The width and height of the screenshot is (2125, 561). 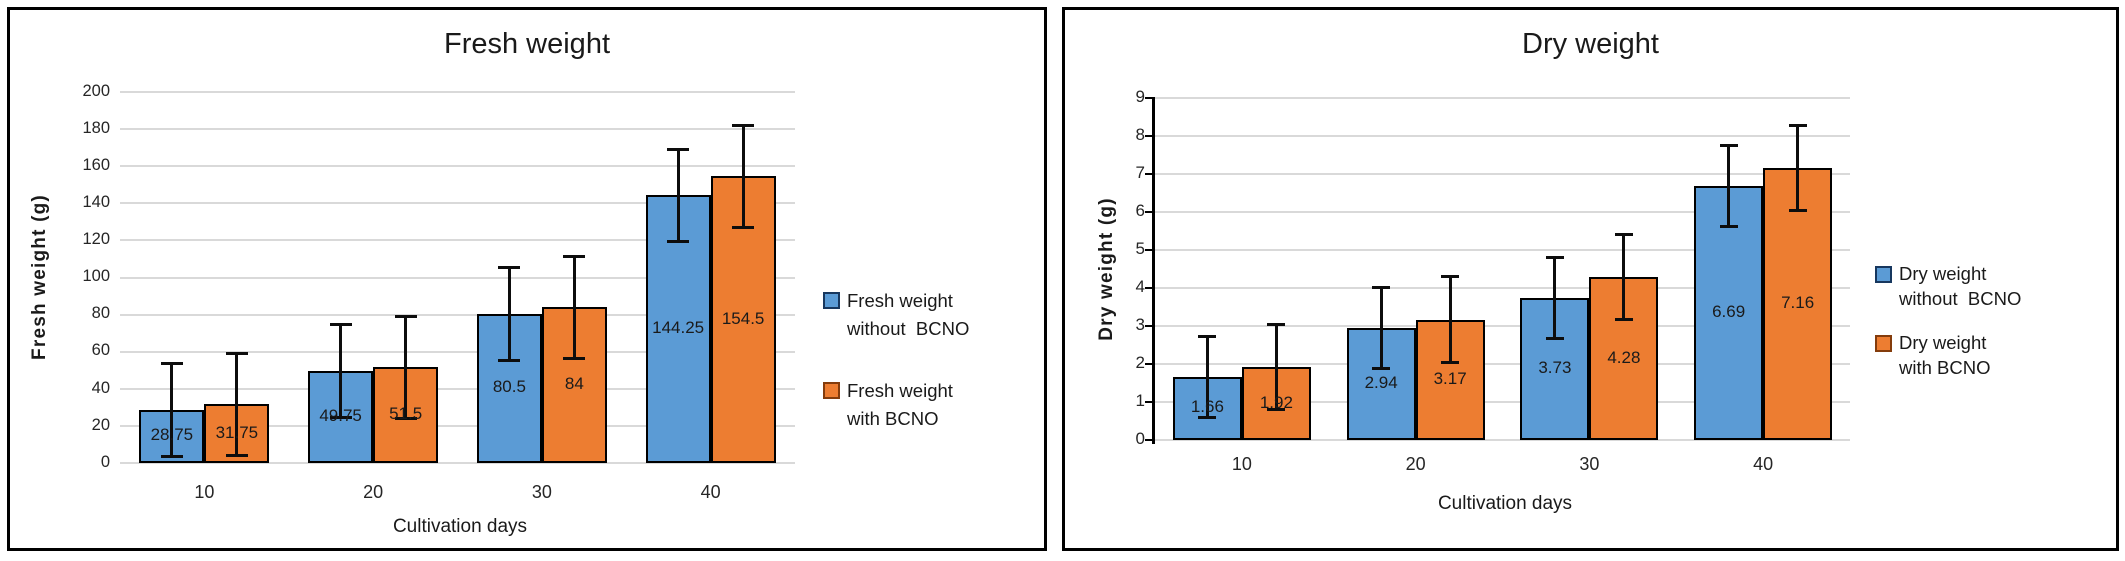 I want to click on y-tick-label: 120, so click(x=96, y=239).